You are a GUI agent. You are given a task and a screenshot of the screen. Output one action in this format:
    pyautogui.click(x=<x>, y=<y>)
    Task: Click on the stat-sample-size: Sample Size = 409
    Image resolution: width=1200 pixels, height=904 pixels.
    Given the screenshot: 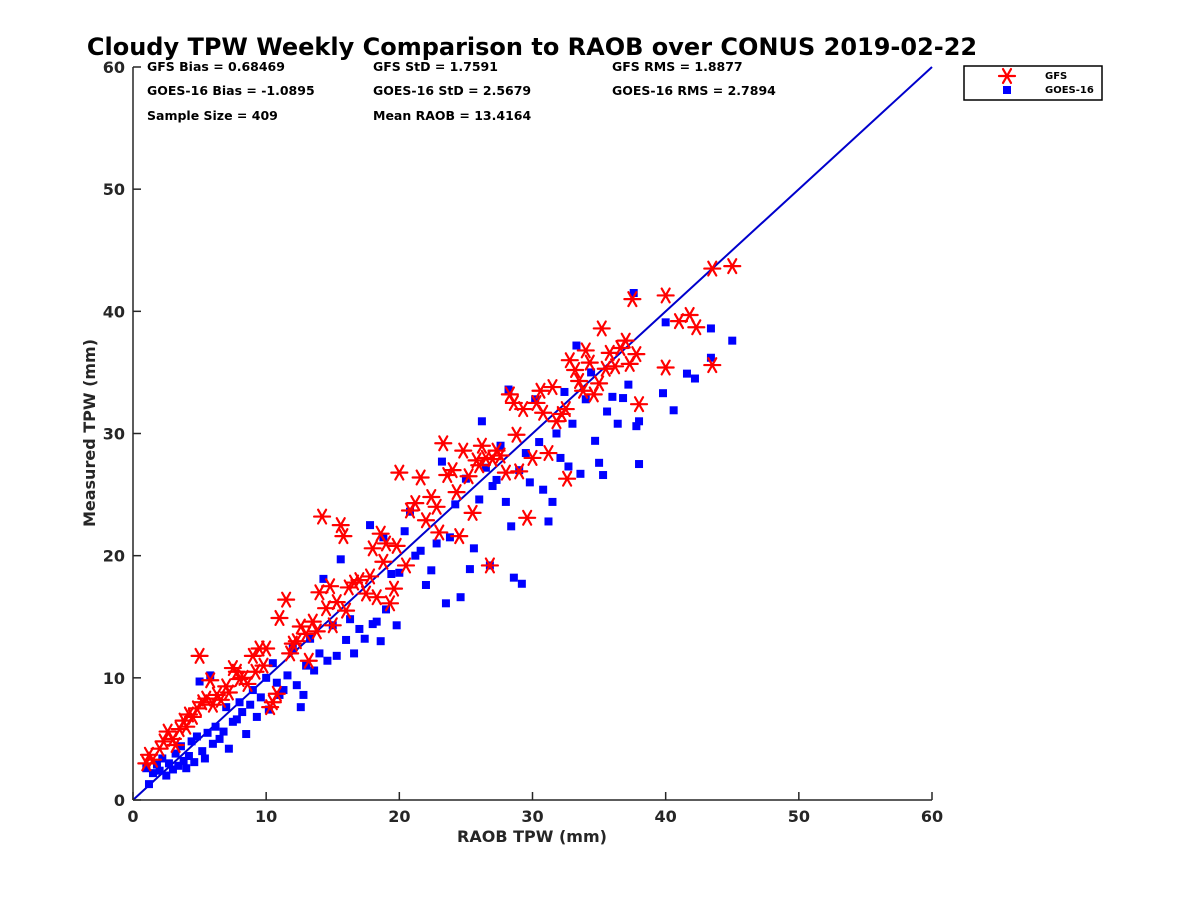 What is the action you would take?
    pyautogui.click(x=212, y=115)
    